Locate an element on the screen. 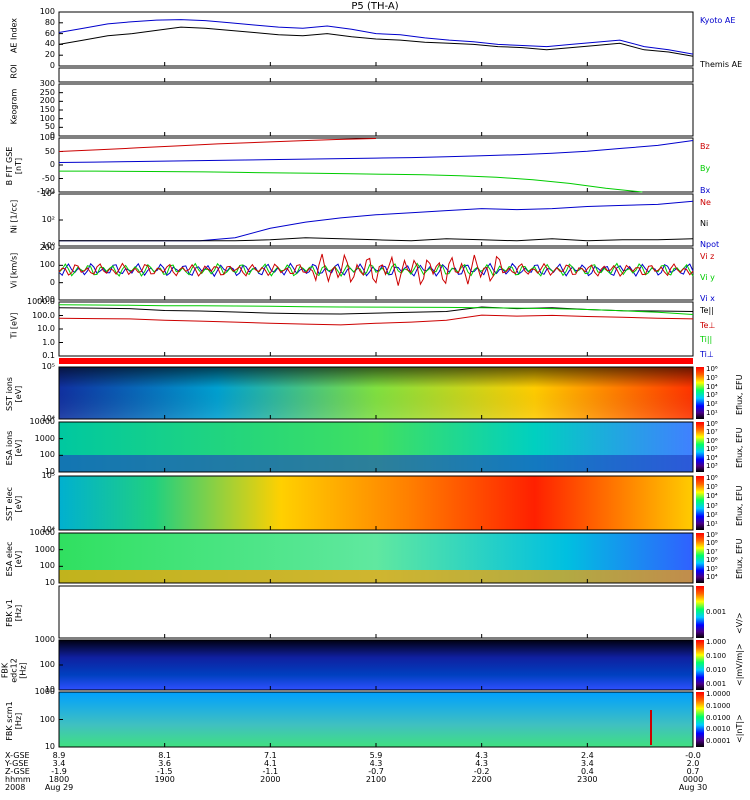 This screenshot has height=800, width=750. tick-ni: 10² is located at coordinates (48, 219).